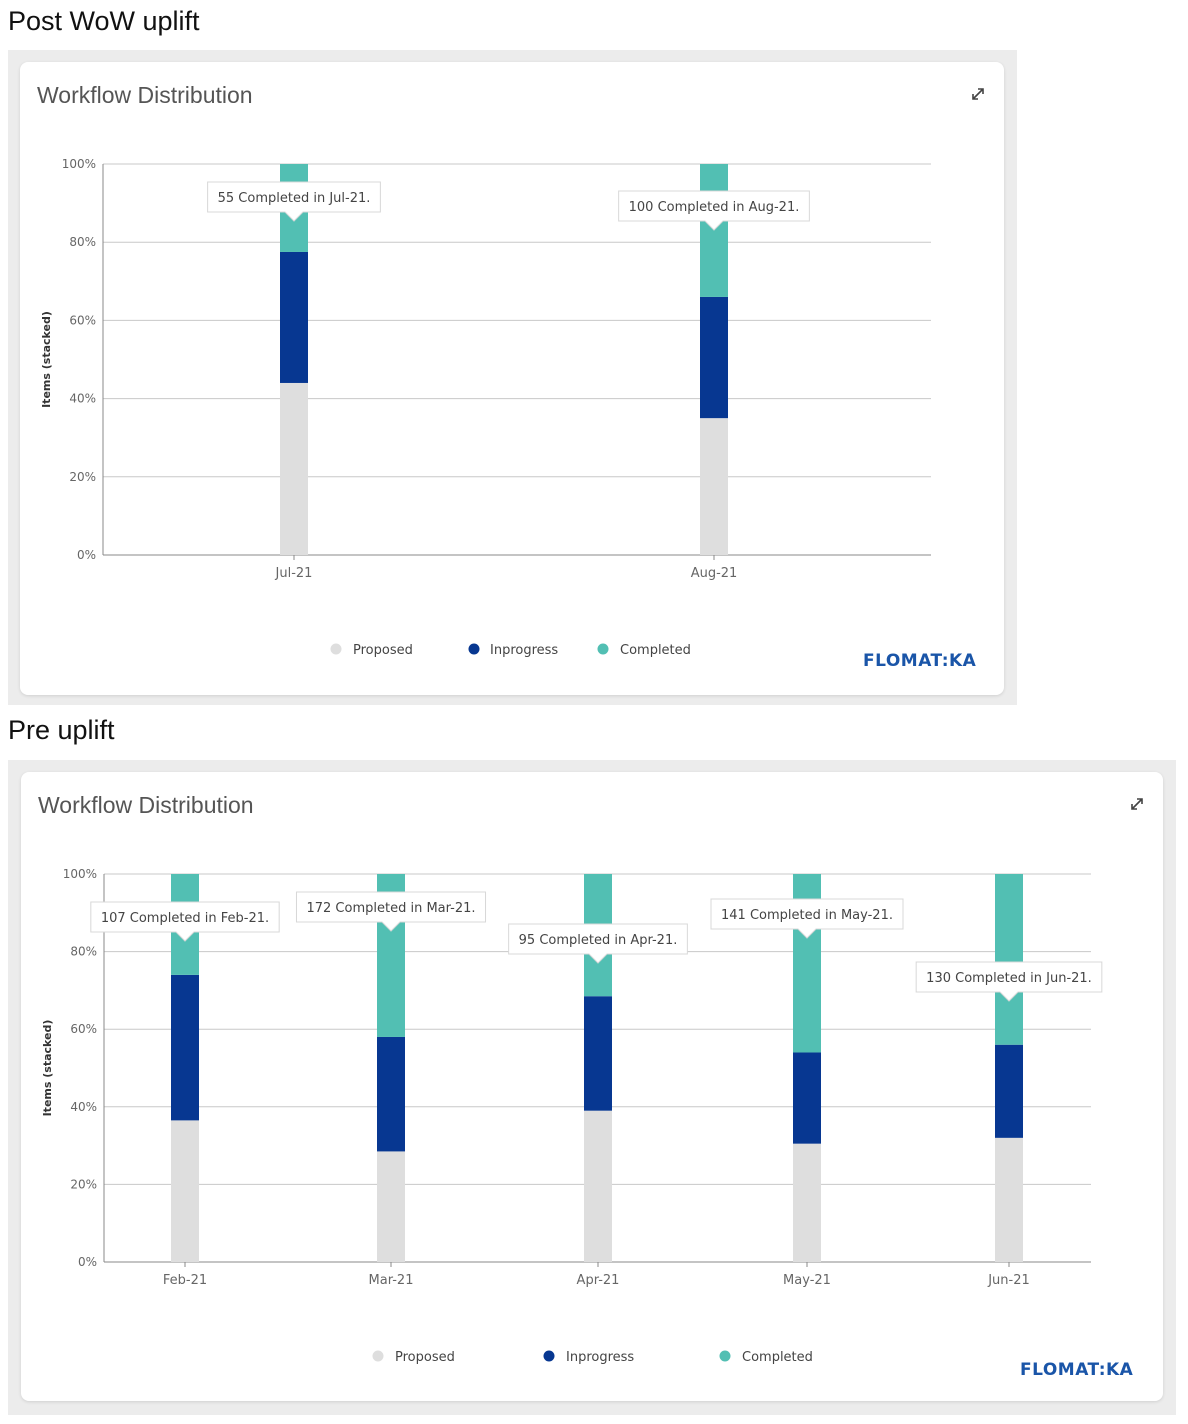  I want to click on completed-tooltip: 107 Completed in Feb-21., so click(185, 921).